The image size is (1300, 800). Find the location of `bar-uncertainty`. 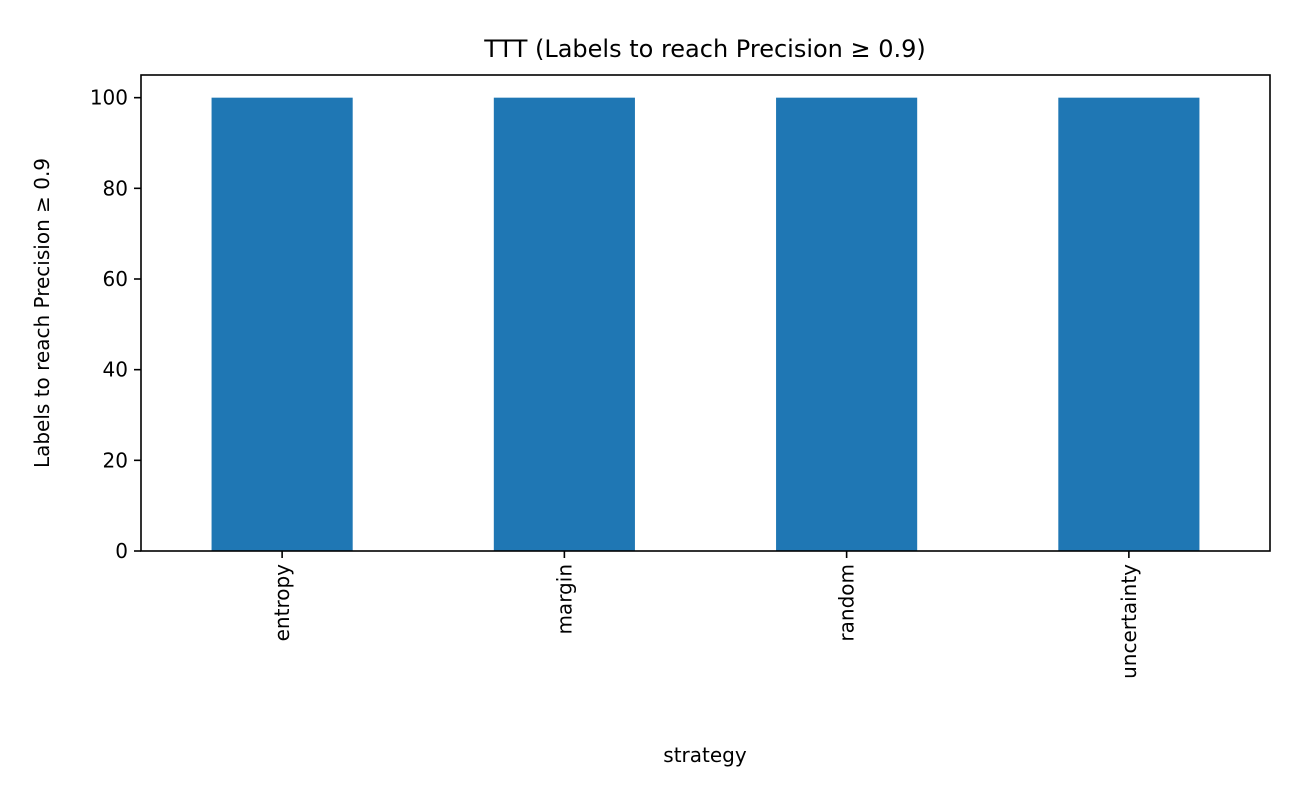

bar-uncertainty is located at coordinates (1129, 324).